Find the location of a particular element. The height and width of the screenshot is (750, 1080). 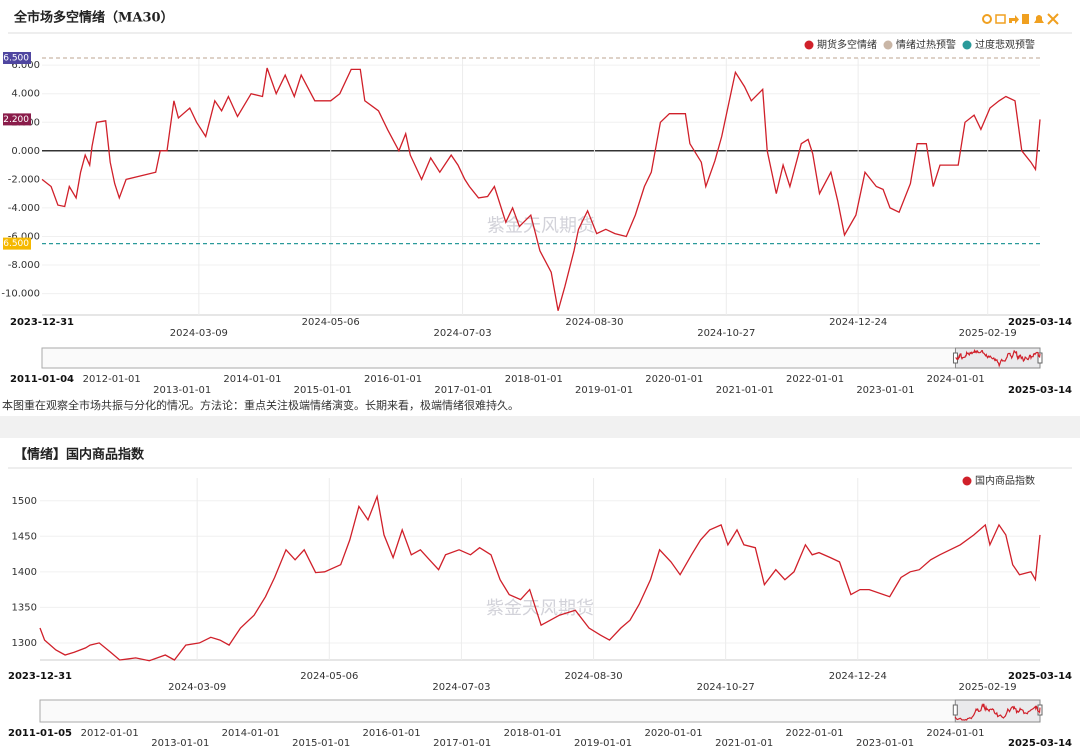

toolbar is located at coordinates (1020, 19).